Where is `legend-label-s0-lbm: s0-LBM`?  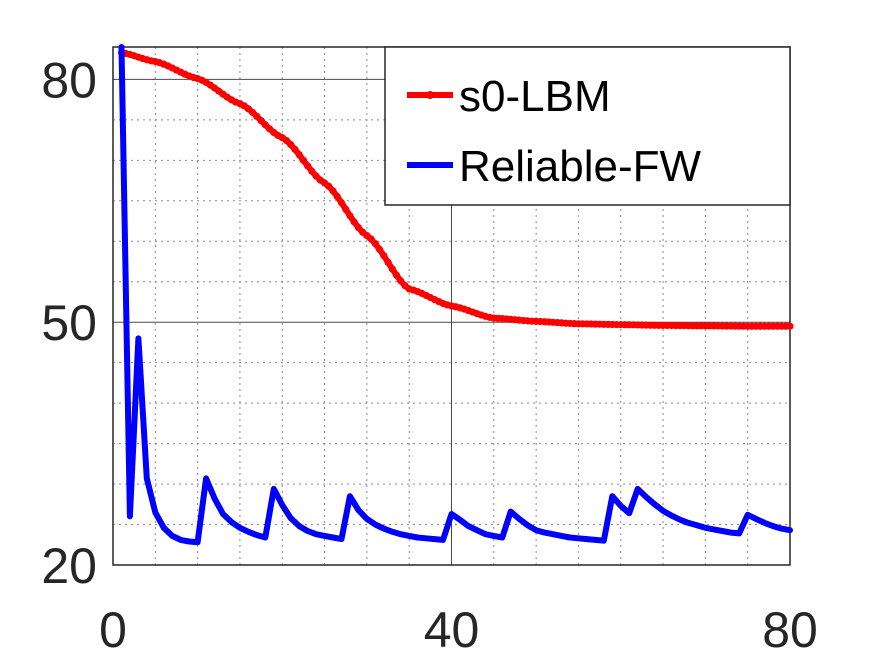 legend-label-s0-lbm: s0-LBM is located at coordinates (535, 96).